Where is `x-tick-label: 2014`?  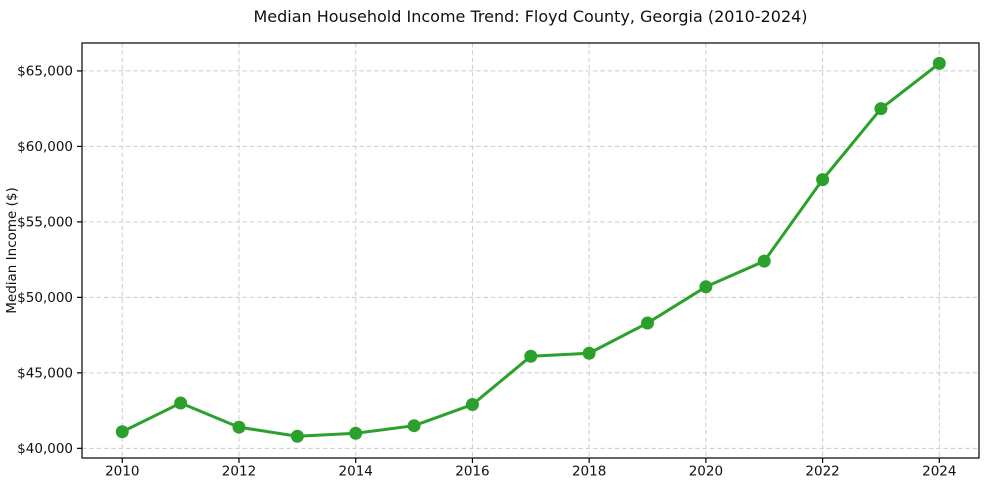 x-tick-label: 2014 is located at coordinates (356, 472).